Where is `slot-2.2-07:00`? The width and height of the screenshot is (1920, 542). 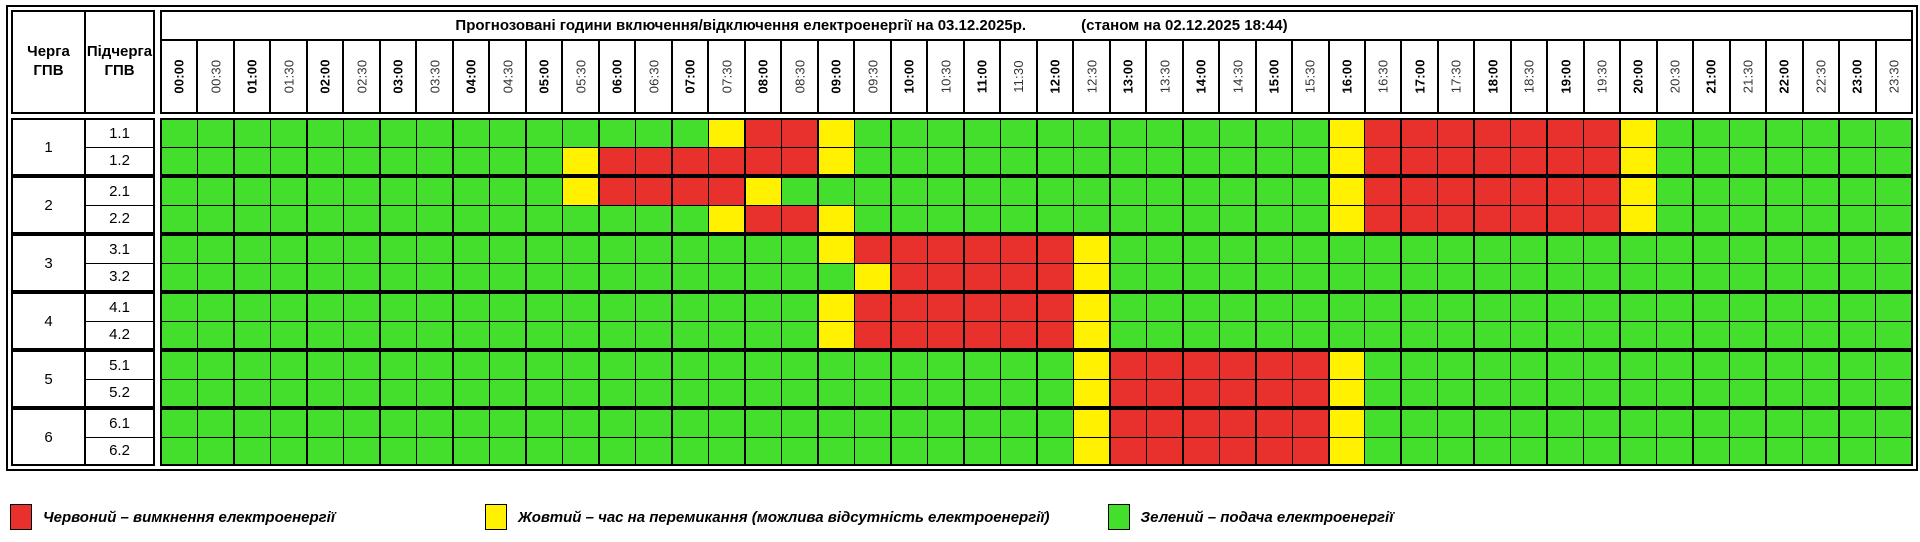 slot-2.2-07:00 is located at coordinates (690, 218).